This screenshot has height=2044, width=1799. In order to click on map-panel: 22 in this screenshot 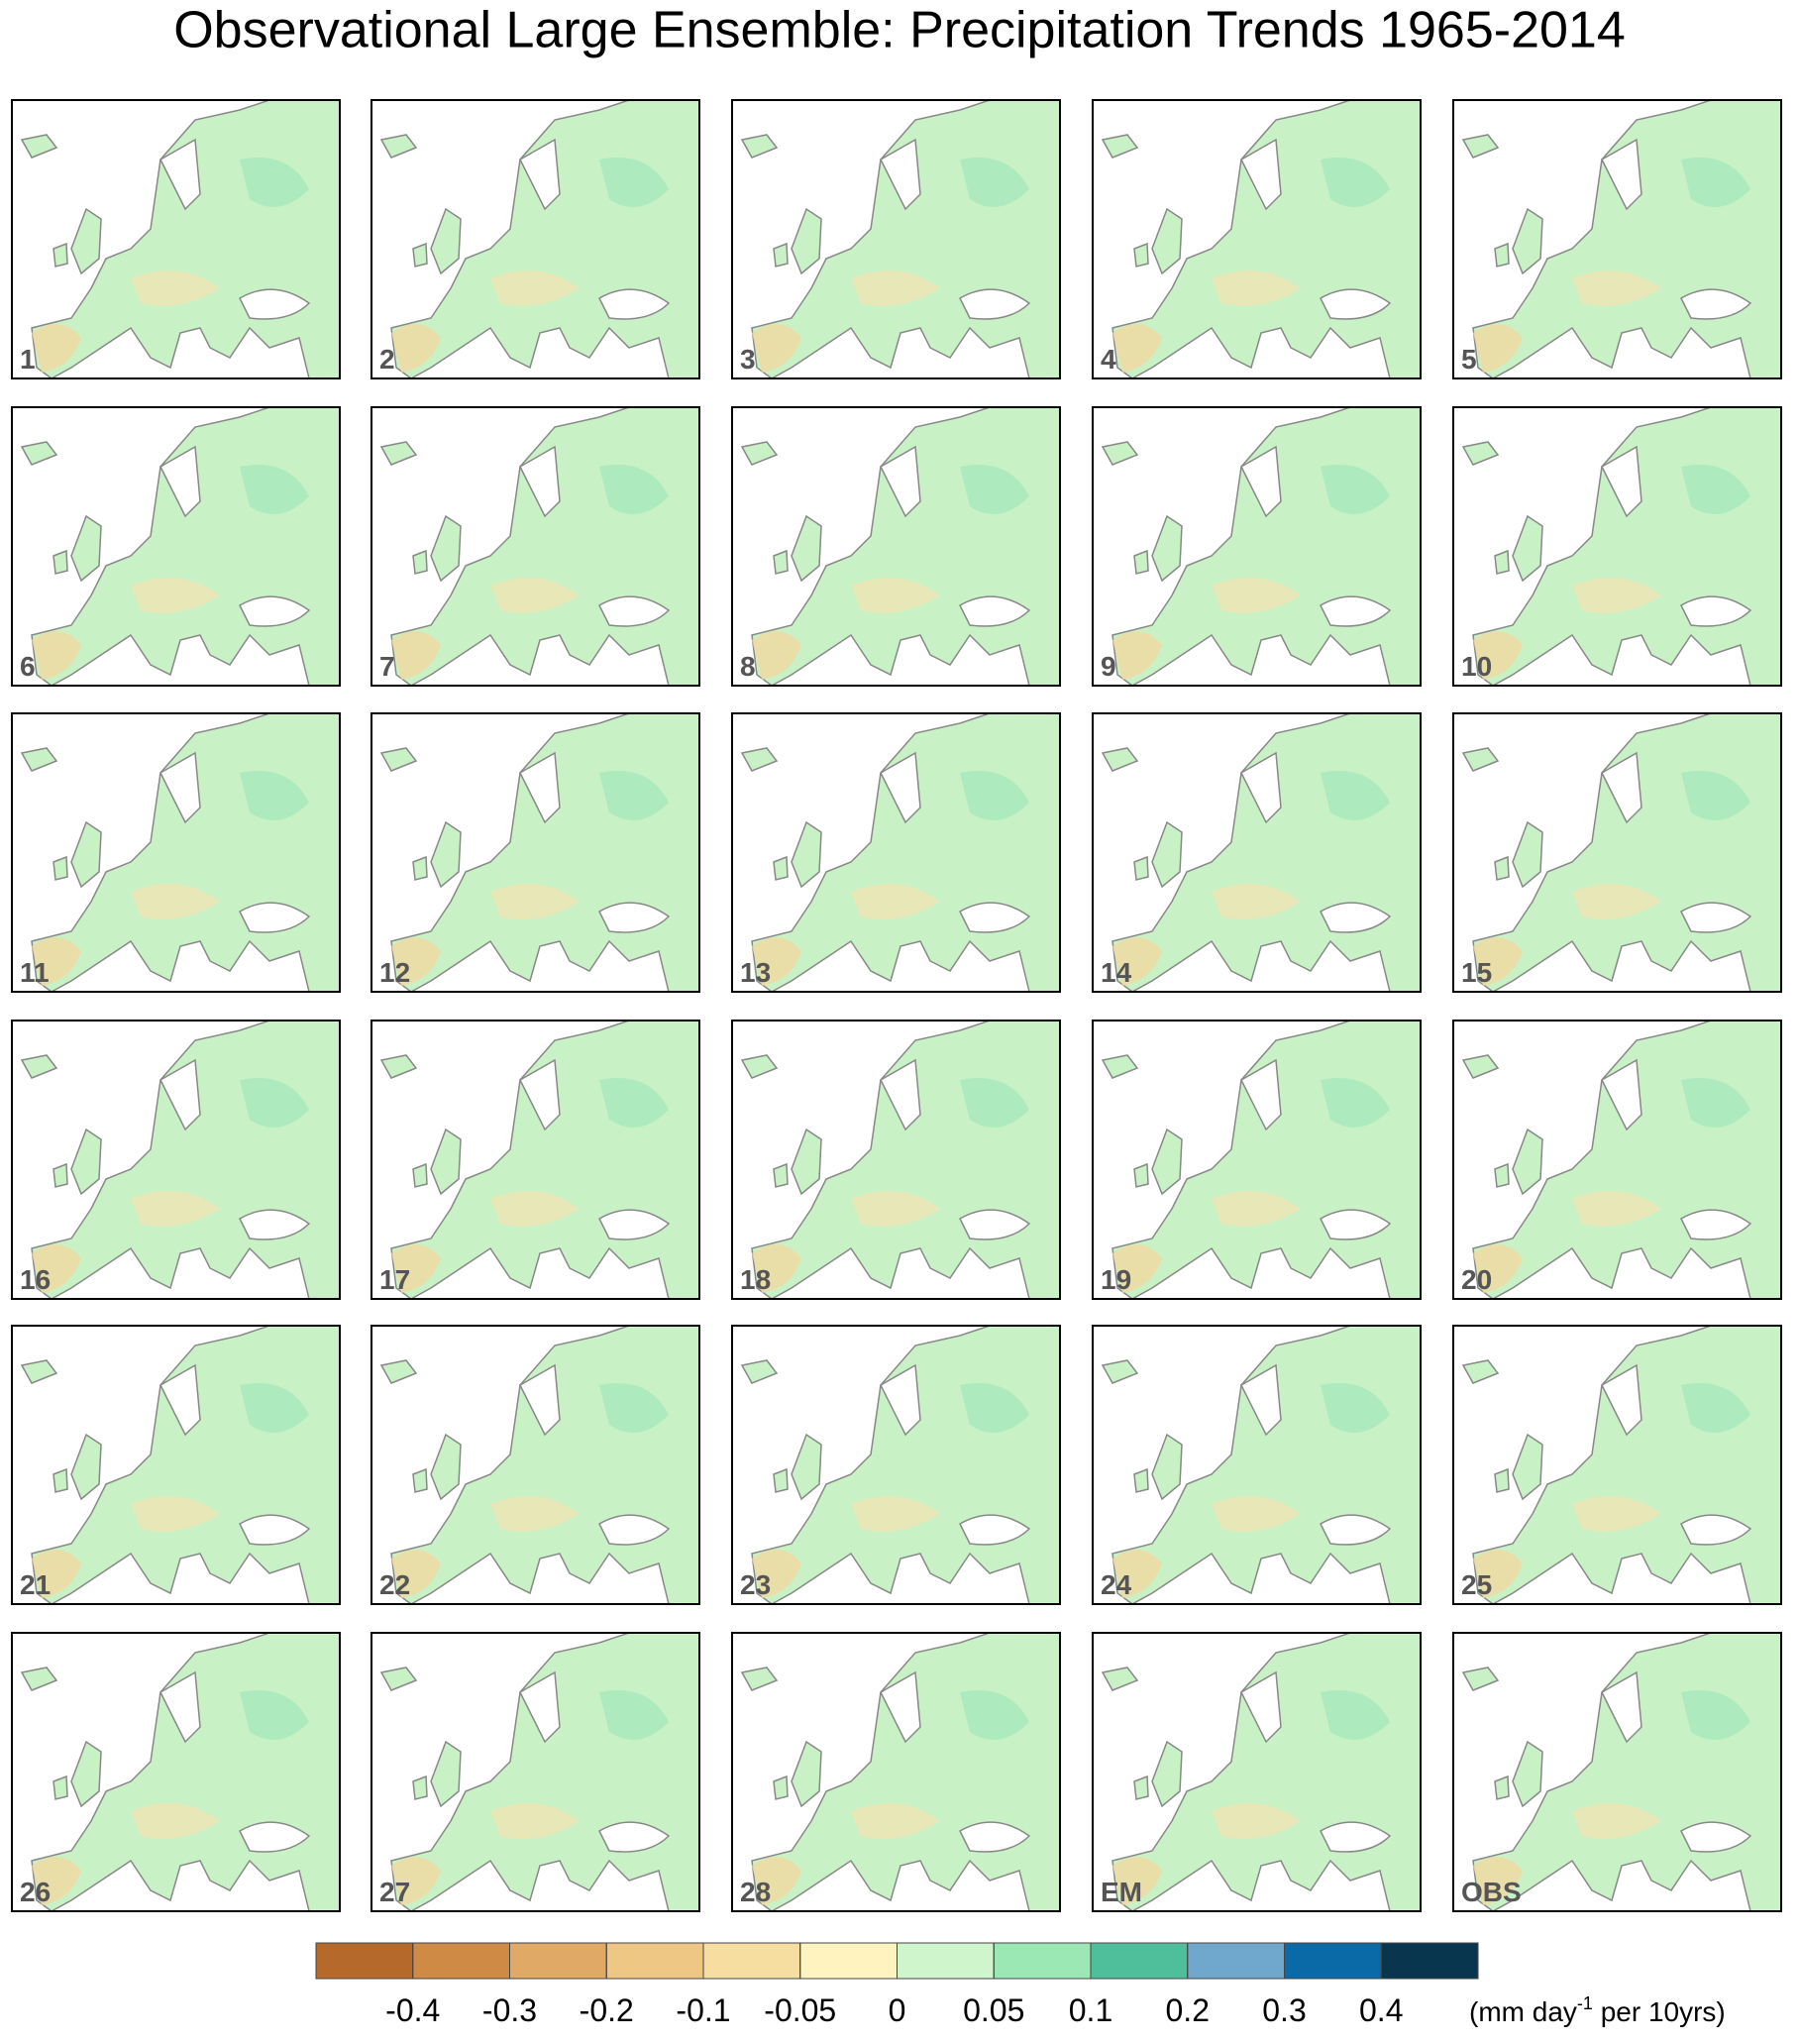, I will do `click(535, 1465)`.